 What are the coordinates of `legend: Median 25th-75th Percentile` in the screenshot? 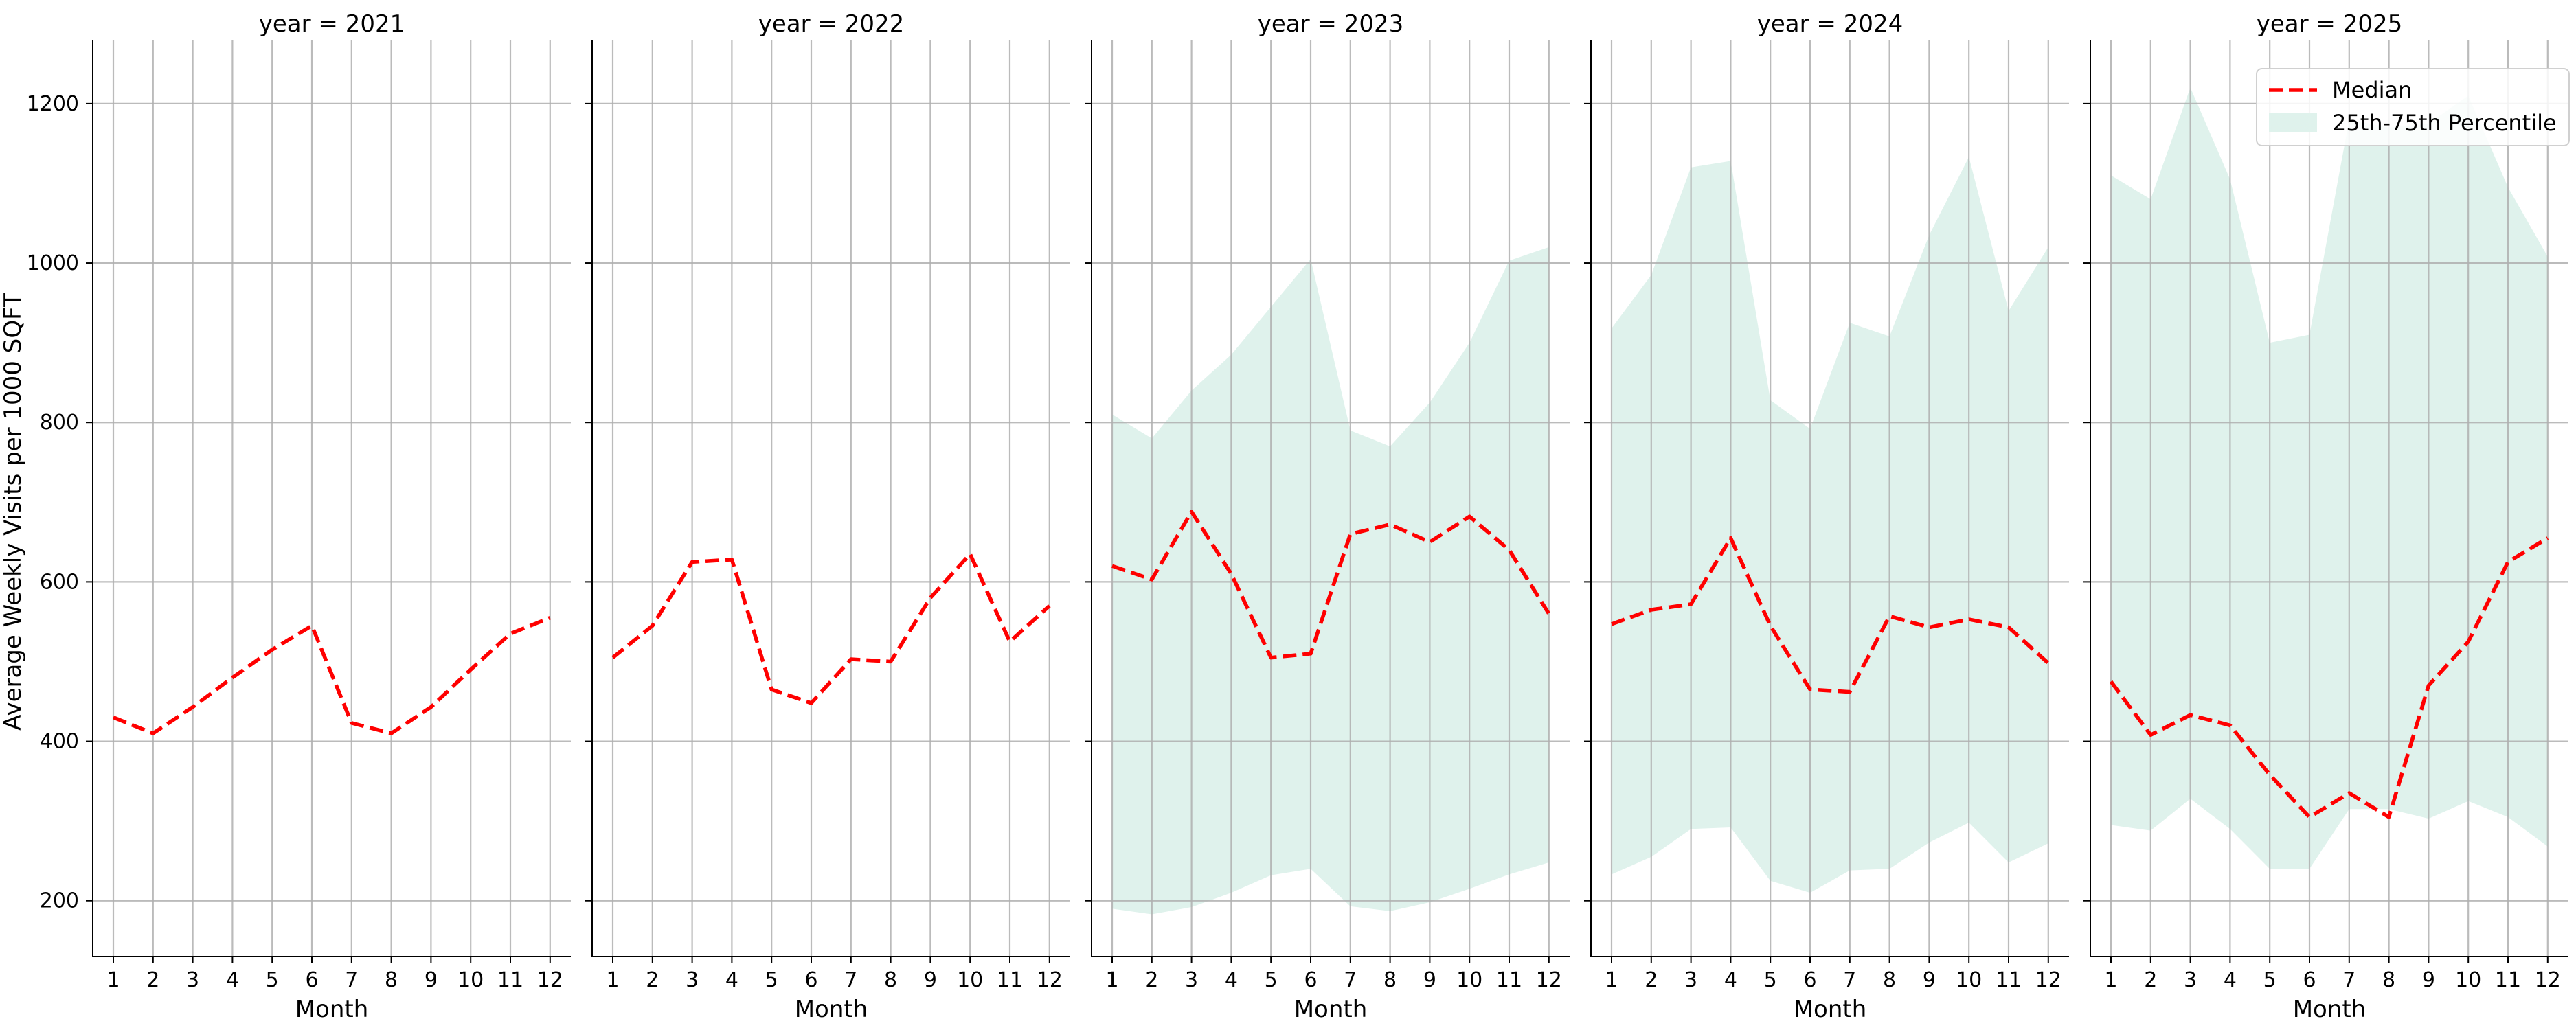 It's located at (2413, 107).